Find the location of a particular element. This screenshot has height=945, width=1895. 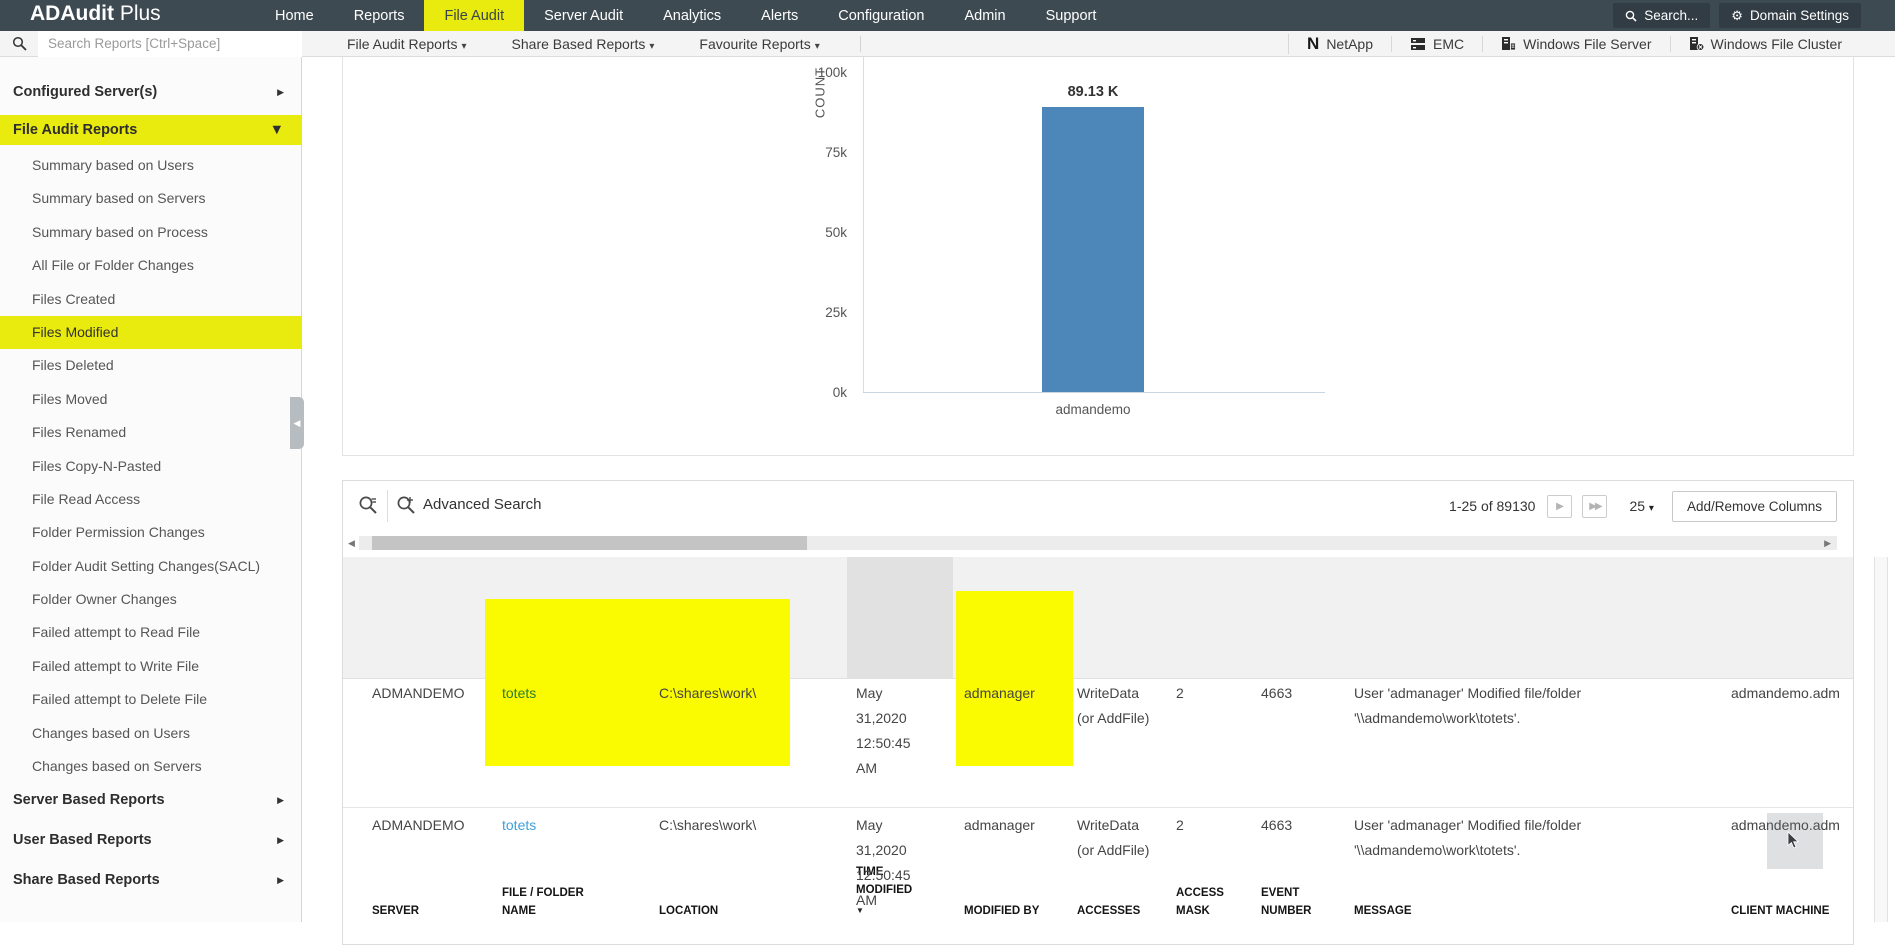

sidebar-item-summary-process: Summary based on Process is located at coordinates (120, 231).